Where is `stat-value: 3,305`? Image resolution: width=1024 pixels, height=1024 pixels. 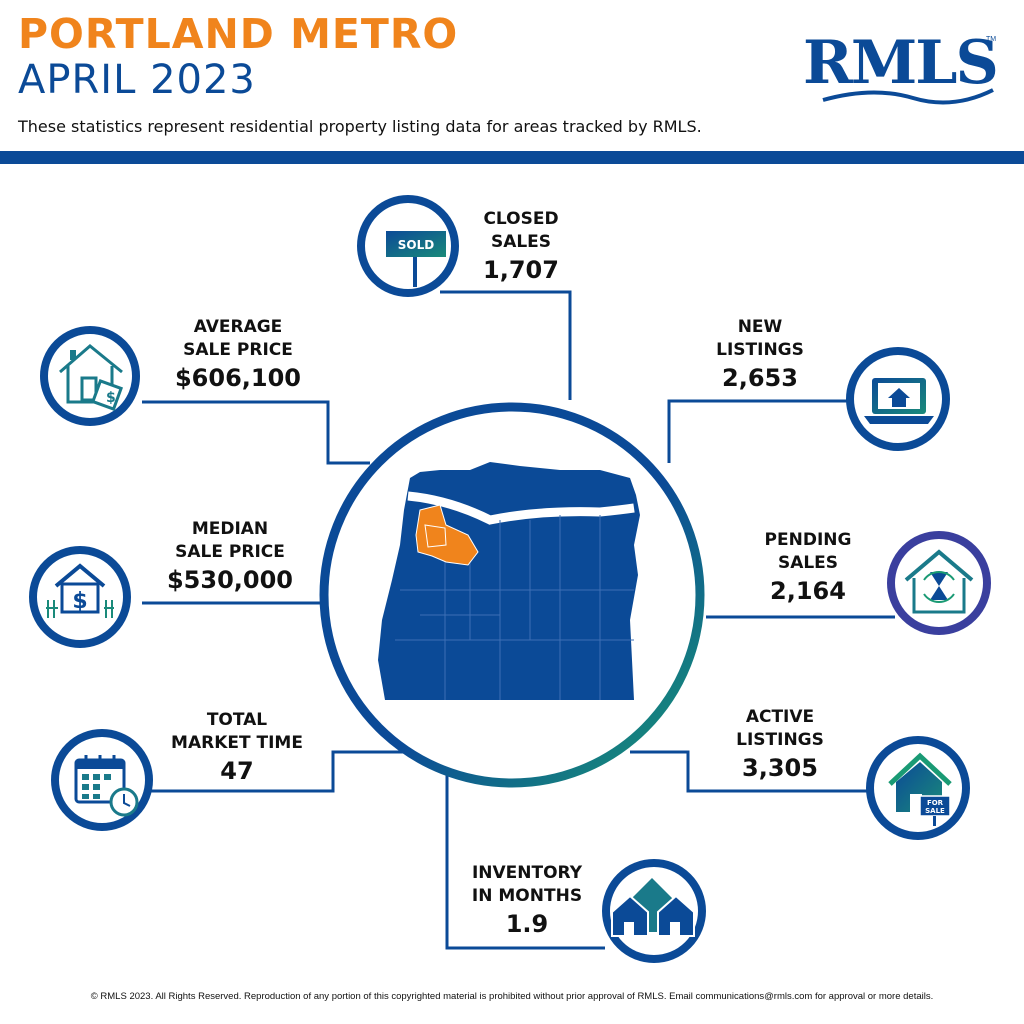 stat-value: 3,305 is located at coordinates (780, 768).